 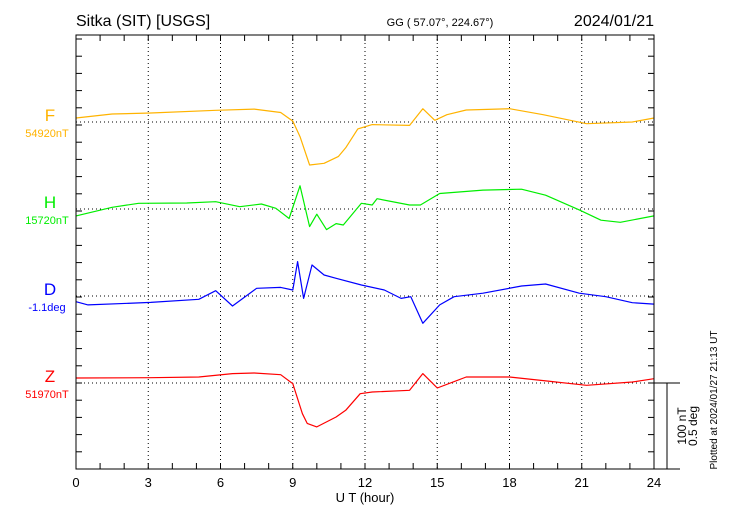 What do you see at coordinates (75, 482) in the screenshot?
I see `x-tick-label: 0` at bounding box center [75, 482].